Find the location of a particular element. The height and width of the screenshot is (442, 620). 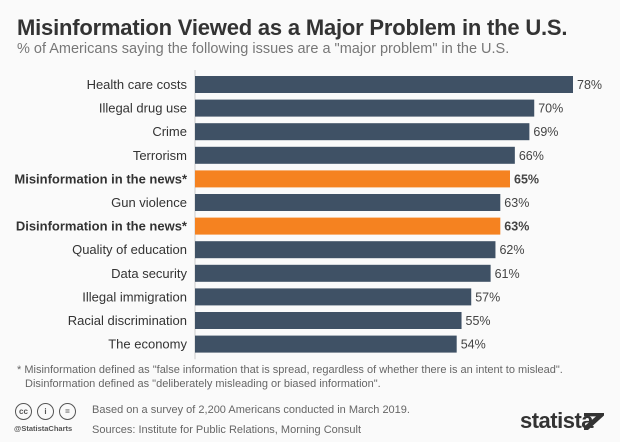

category-label: Disinformation in the news* is located at coordinates (102, 226).